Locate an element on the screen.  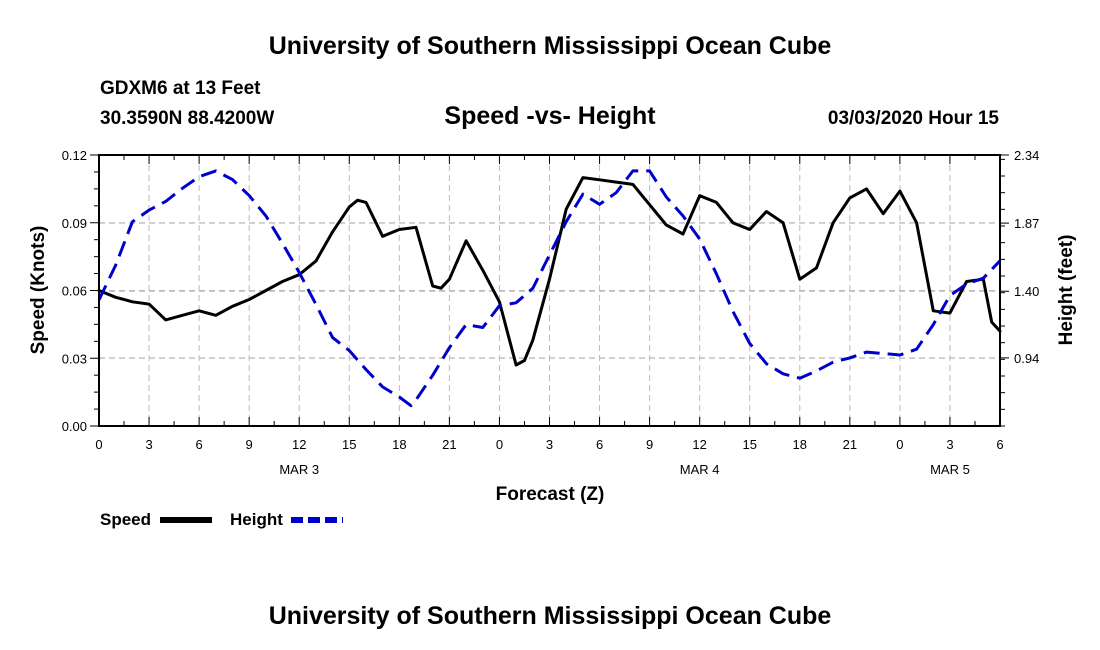
y-axis-title: Speed (Knots) is located at coordinates (38, 290).